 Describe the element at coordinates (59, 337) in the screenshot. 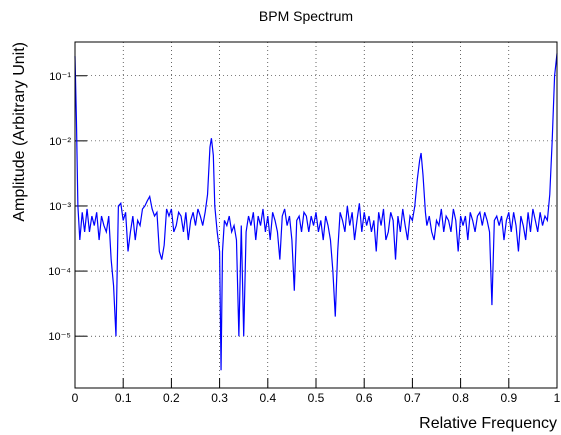

I see `y-tick-label: 10⁻⁵` at that location.